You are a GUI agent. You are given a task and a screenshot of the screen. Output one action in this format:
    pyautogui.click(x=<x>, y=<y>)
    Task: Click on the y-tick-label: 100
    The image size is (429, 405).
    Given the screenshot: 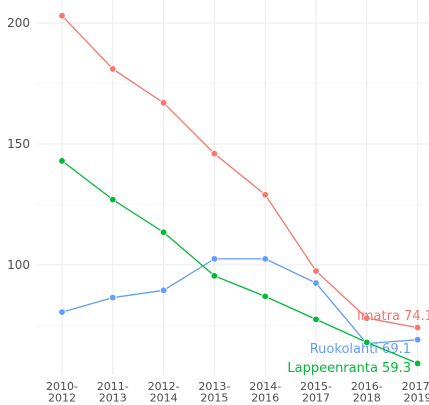 What is the action you would take?
    pyautogui.click(x=18, y=265)
    